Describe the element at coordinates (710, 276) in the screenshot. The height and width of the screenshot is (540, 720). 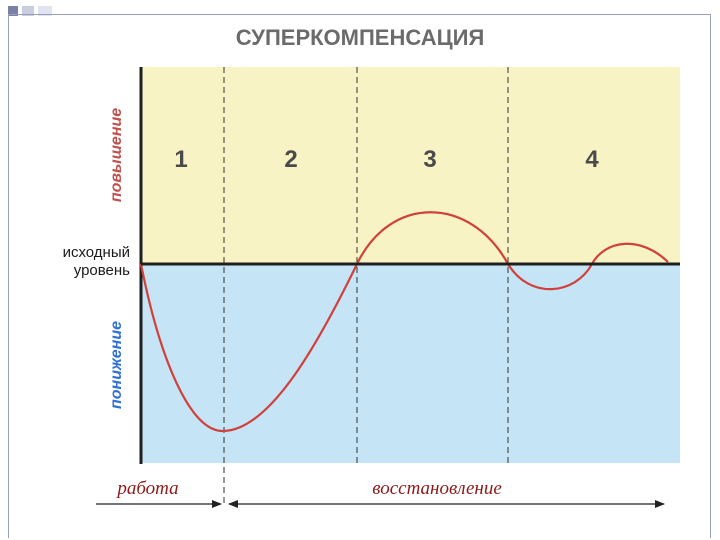
I see `frame-right-line` at that location.